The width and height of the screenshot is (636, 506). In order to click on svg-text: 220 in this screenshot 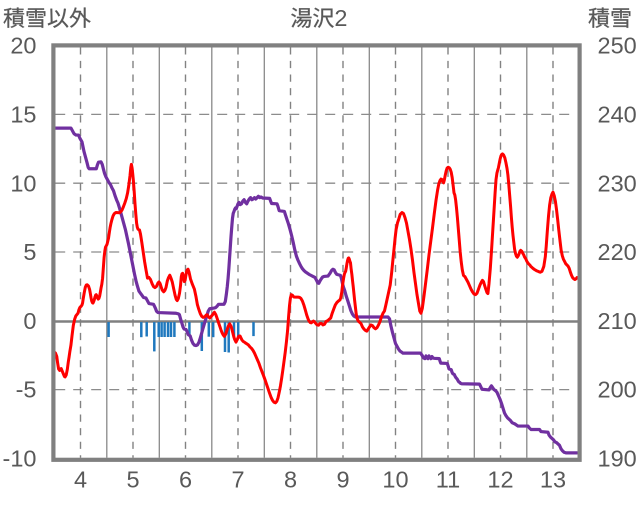, I will do `click(617, 252)`.